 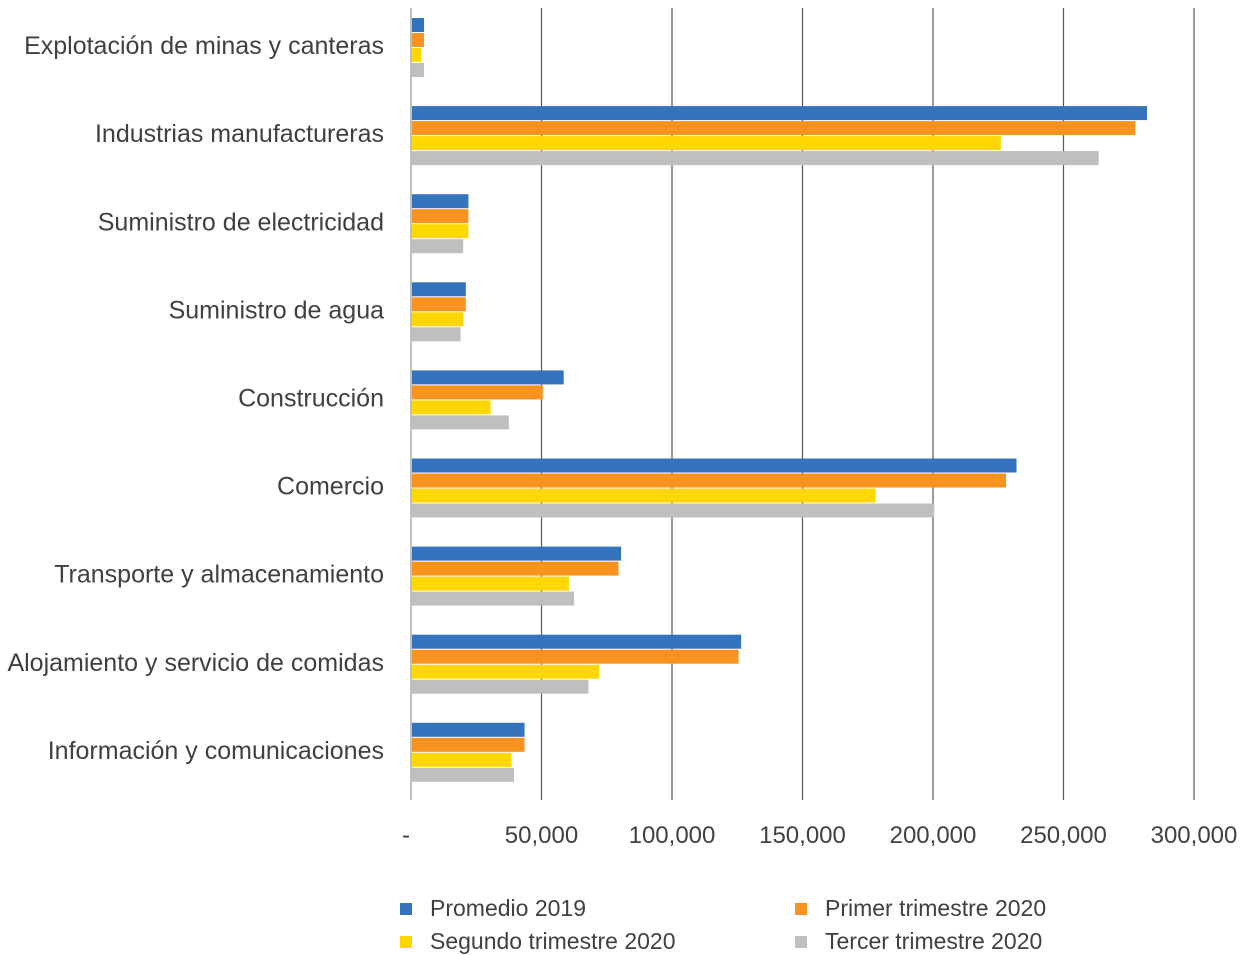 What do you see at coordinates (488, 377) in the screenshot?
I see `bar-construccion-promedio-2019` at bounding box center [488, 377].